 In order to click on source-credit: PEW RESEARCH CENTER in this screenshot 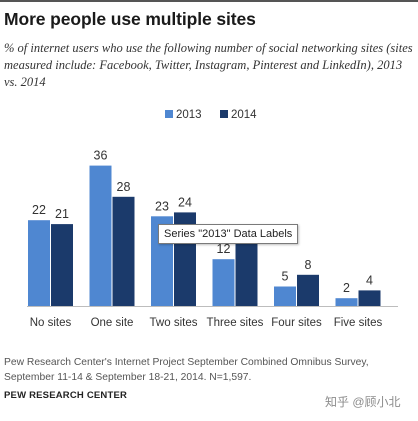, I will do `click(66, 395)`.